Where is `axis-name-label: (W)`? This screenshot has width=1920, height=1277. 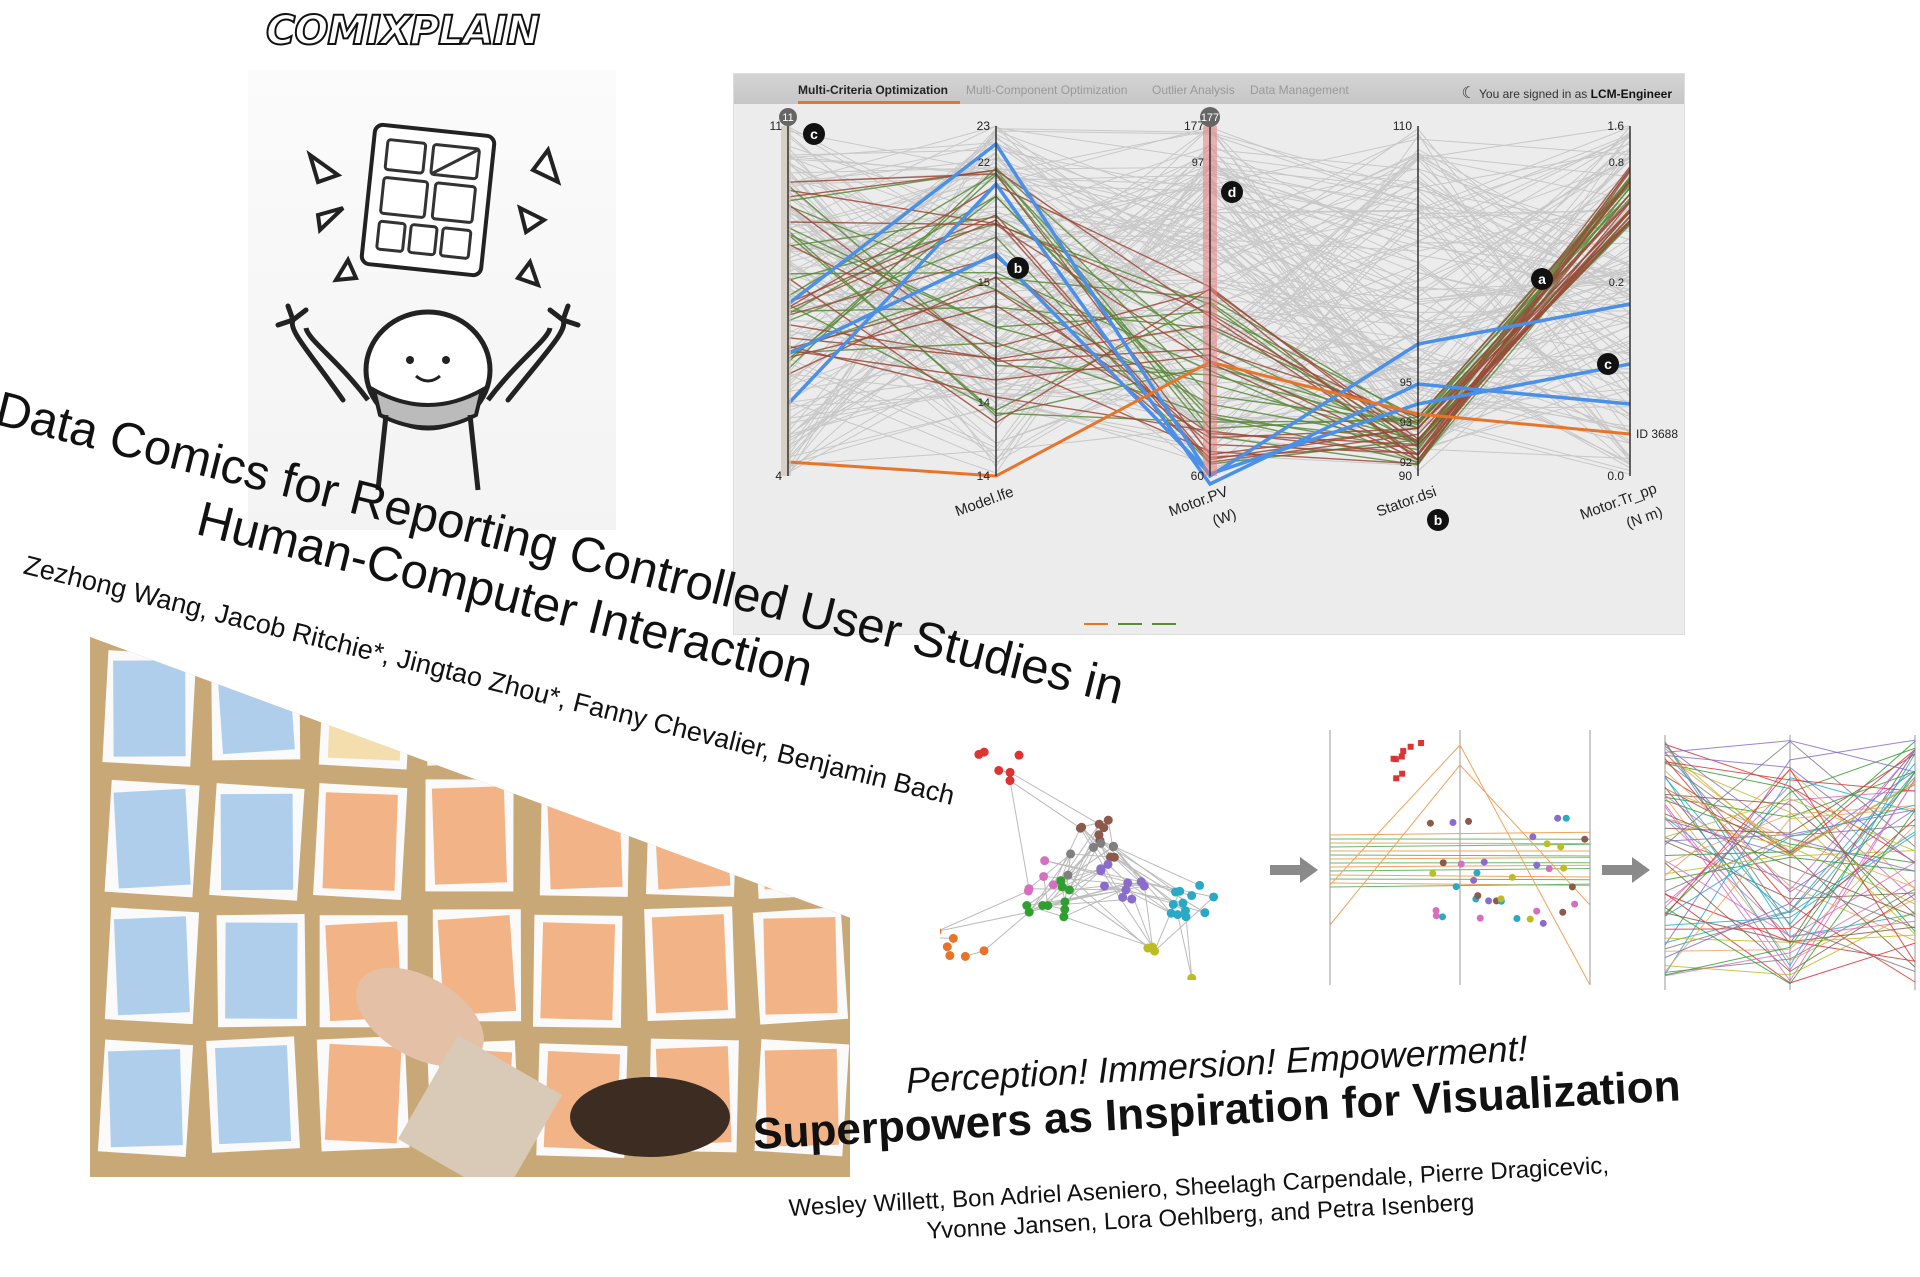
axis-name-label: (W) is located at coordinates (1224, 518).